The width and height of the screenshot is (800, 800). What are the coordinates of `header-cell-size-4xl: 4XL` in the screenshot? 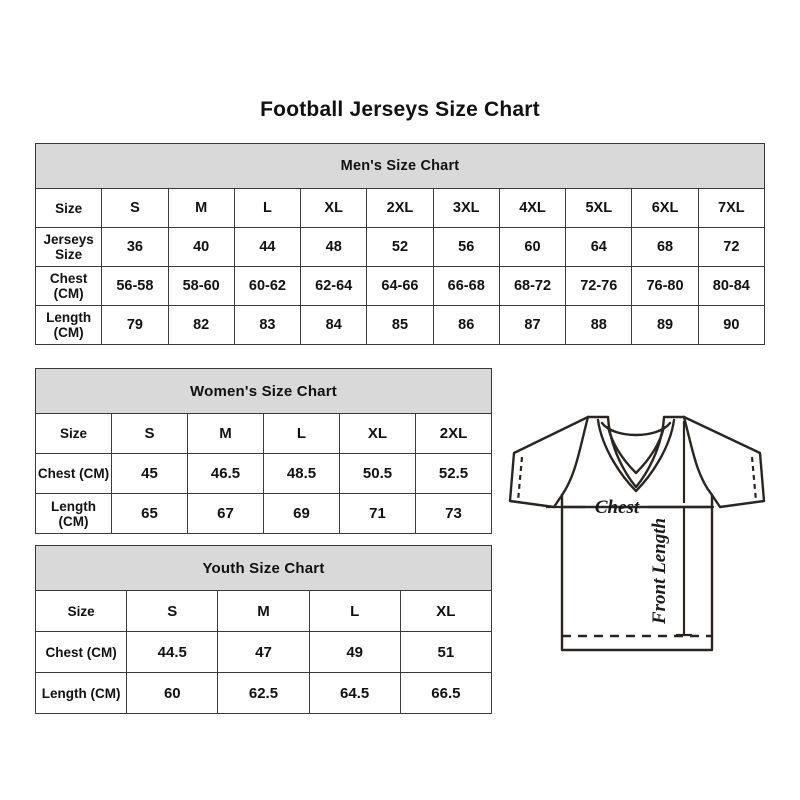 It's located at (532, 208).